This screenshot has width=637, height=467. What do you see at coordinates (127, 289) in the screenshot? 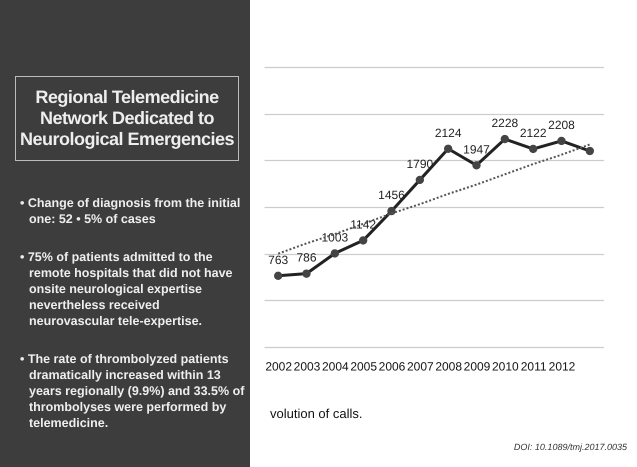
I see `text: • 75% of patients admitted to the remote hospitals that did not have onsite neurological expertise nevertheless received neurovascular tele-expertise.` at bounding box center [127, 289].